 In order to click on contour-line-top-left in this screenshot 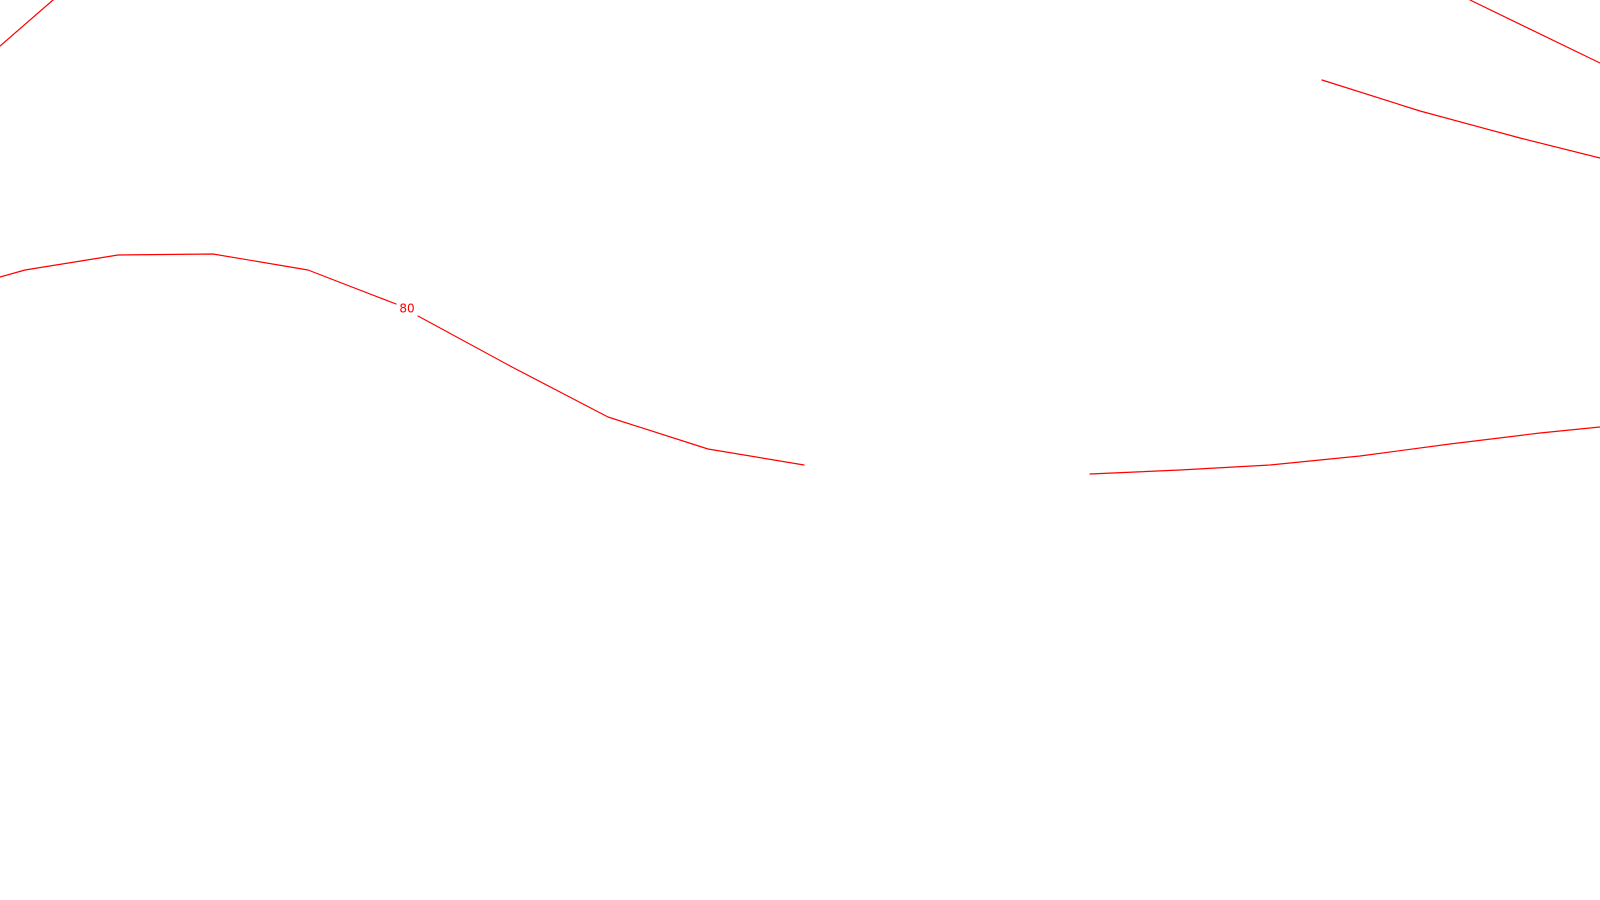, I will do `click(26, 23)`.